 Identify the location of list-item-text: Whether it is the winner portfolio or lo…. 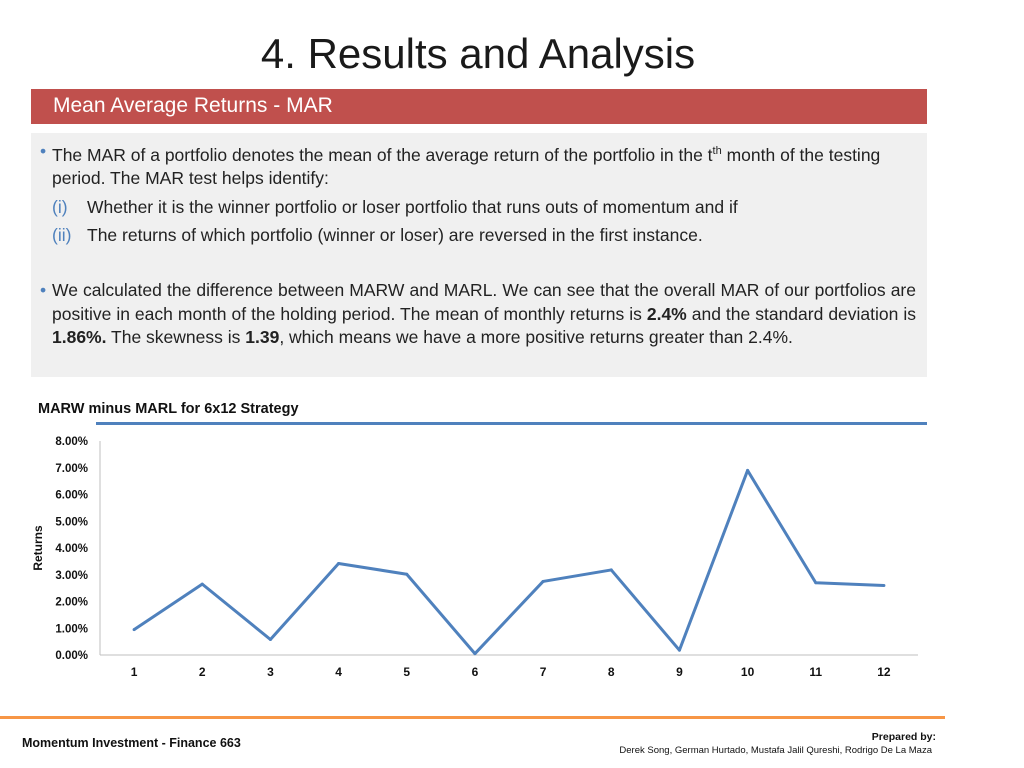
(412, 206).